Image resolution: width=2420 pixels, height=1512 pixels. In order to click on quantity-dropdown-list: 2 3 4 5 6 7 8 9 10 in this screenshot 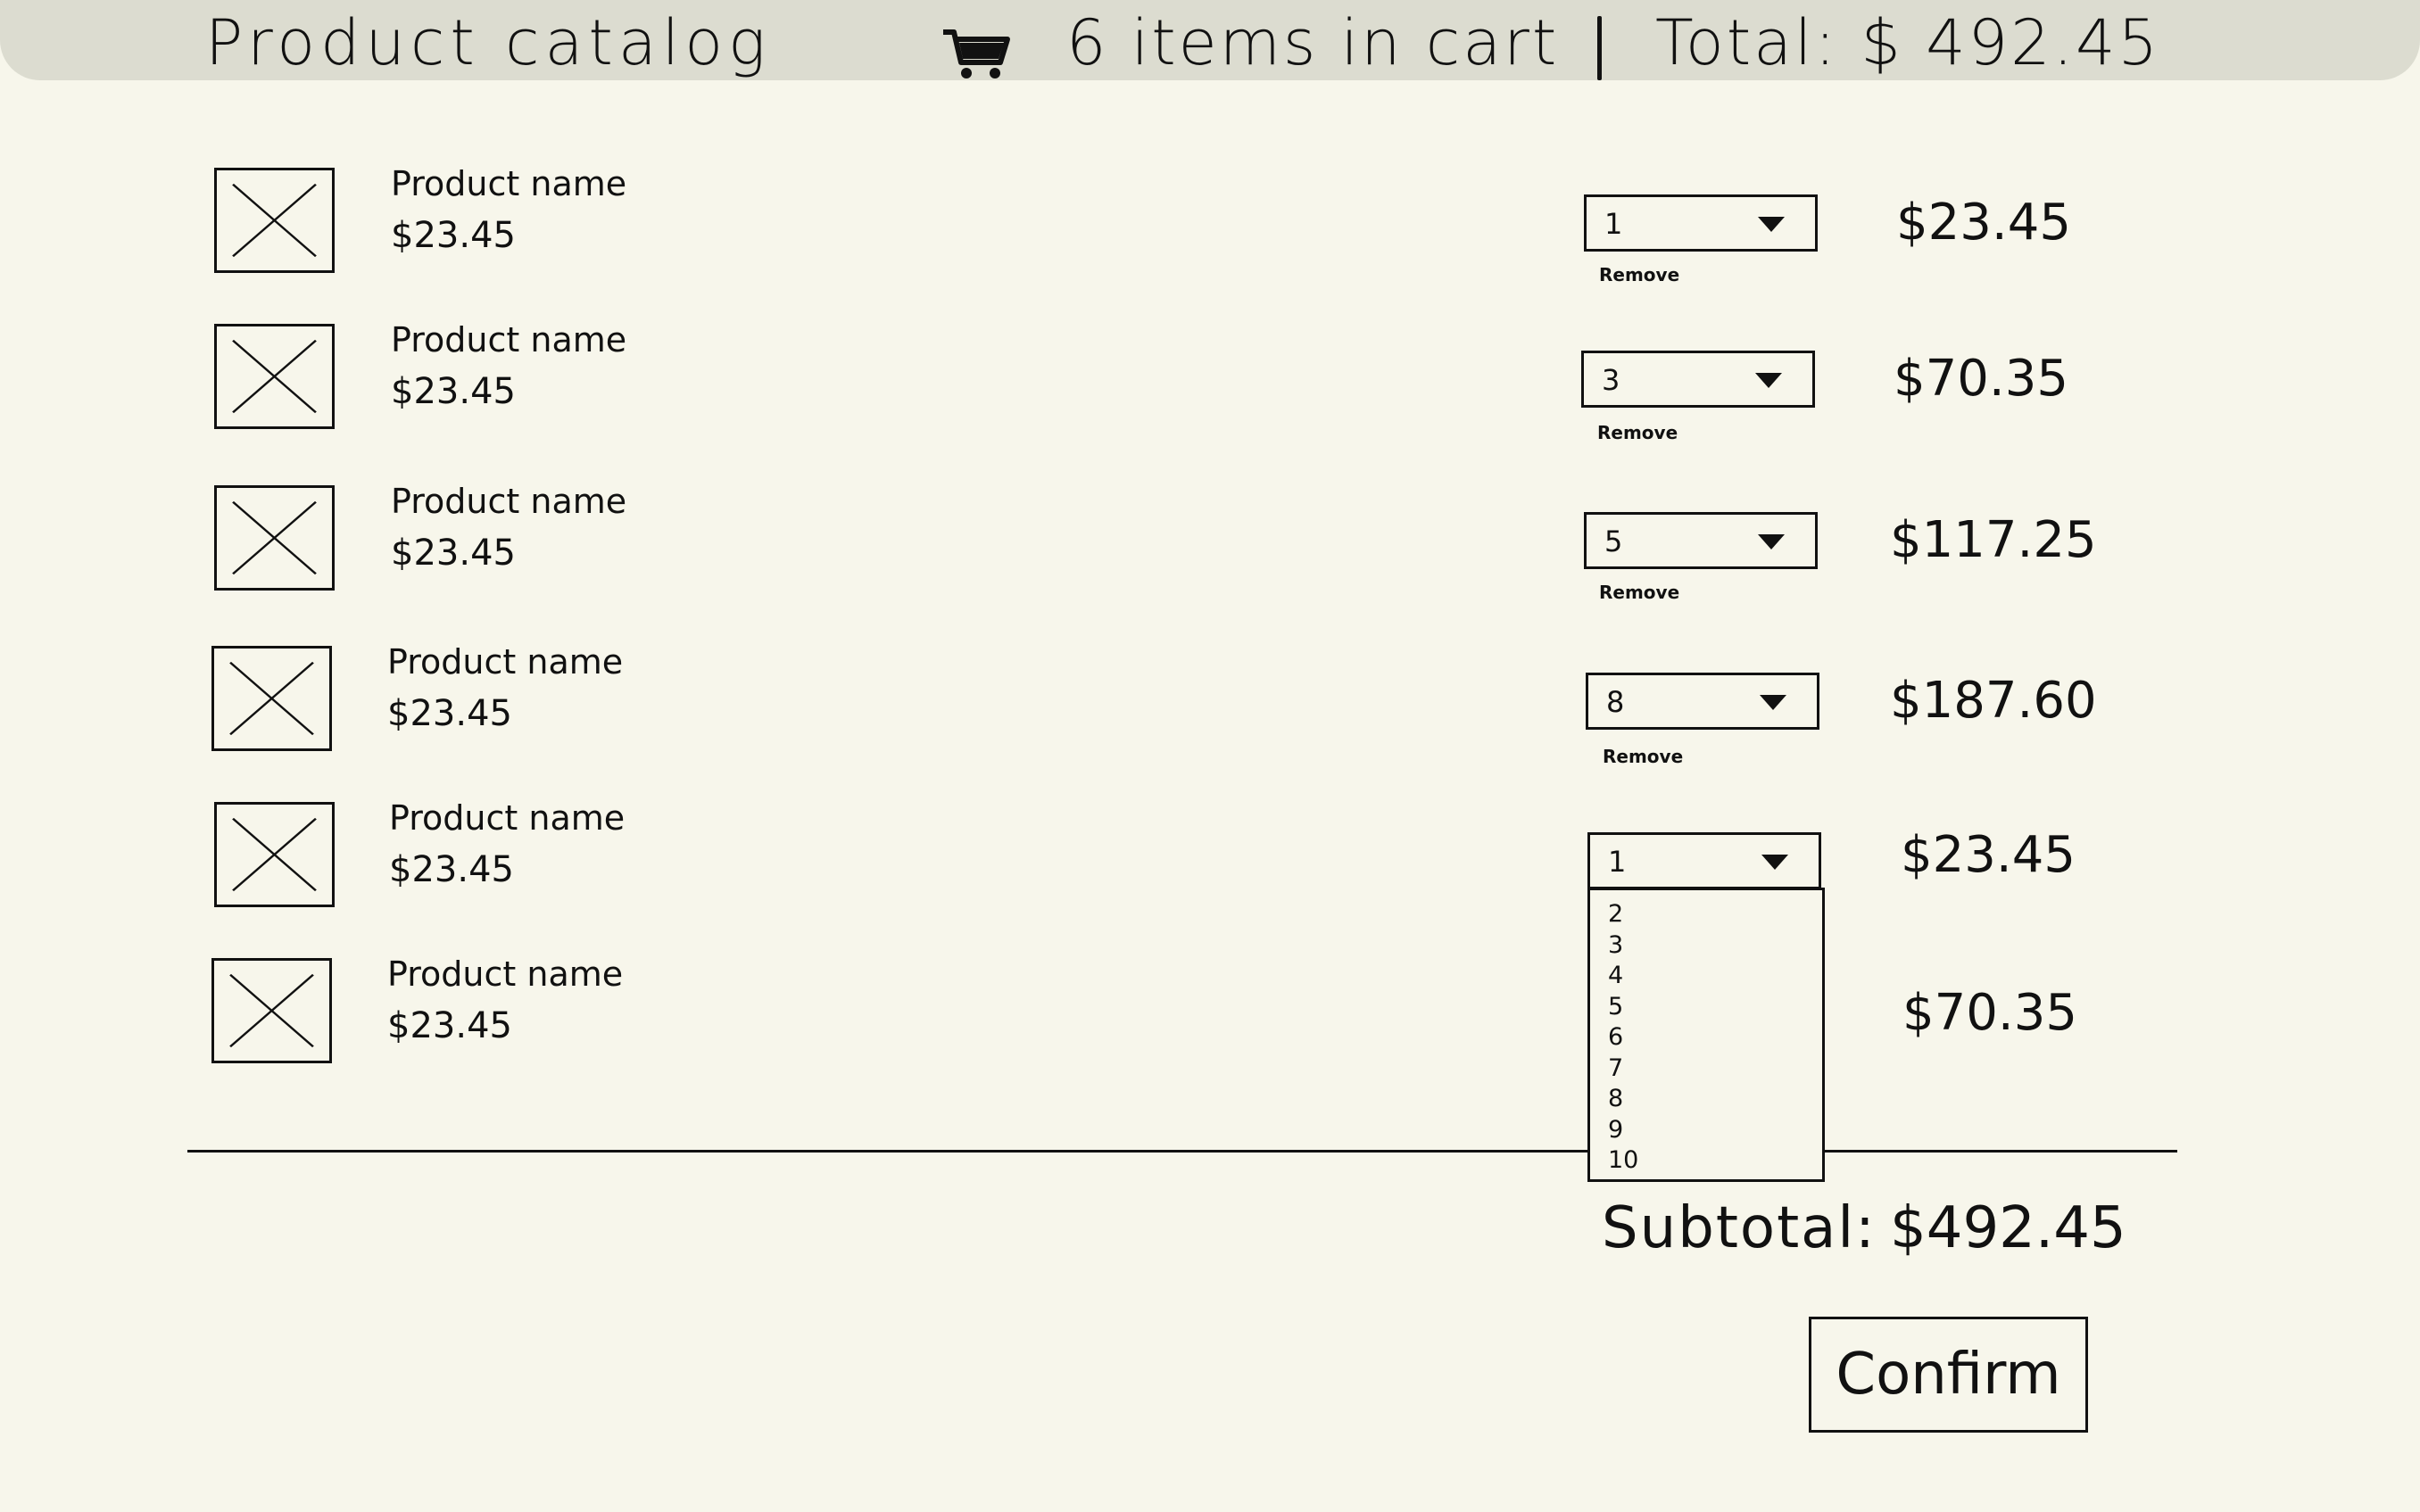, I will do `click(1706, 1035)`.